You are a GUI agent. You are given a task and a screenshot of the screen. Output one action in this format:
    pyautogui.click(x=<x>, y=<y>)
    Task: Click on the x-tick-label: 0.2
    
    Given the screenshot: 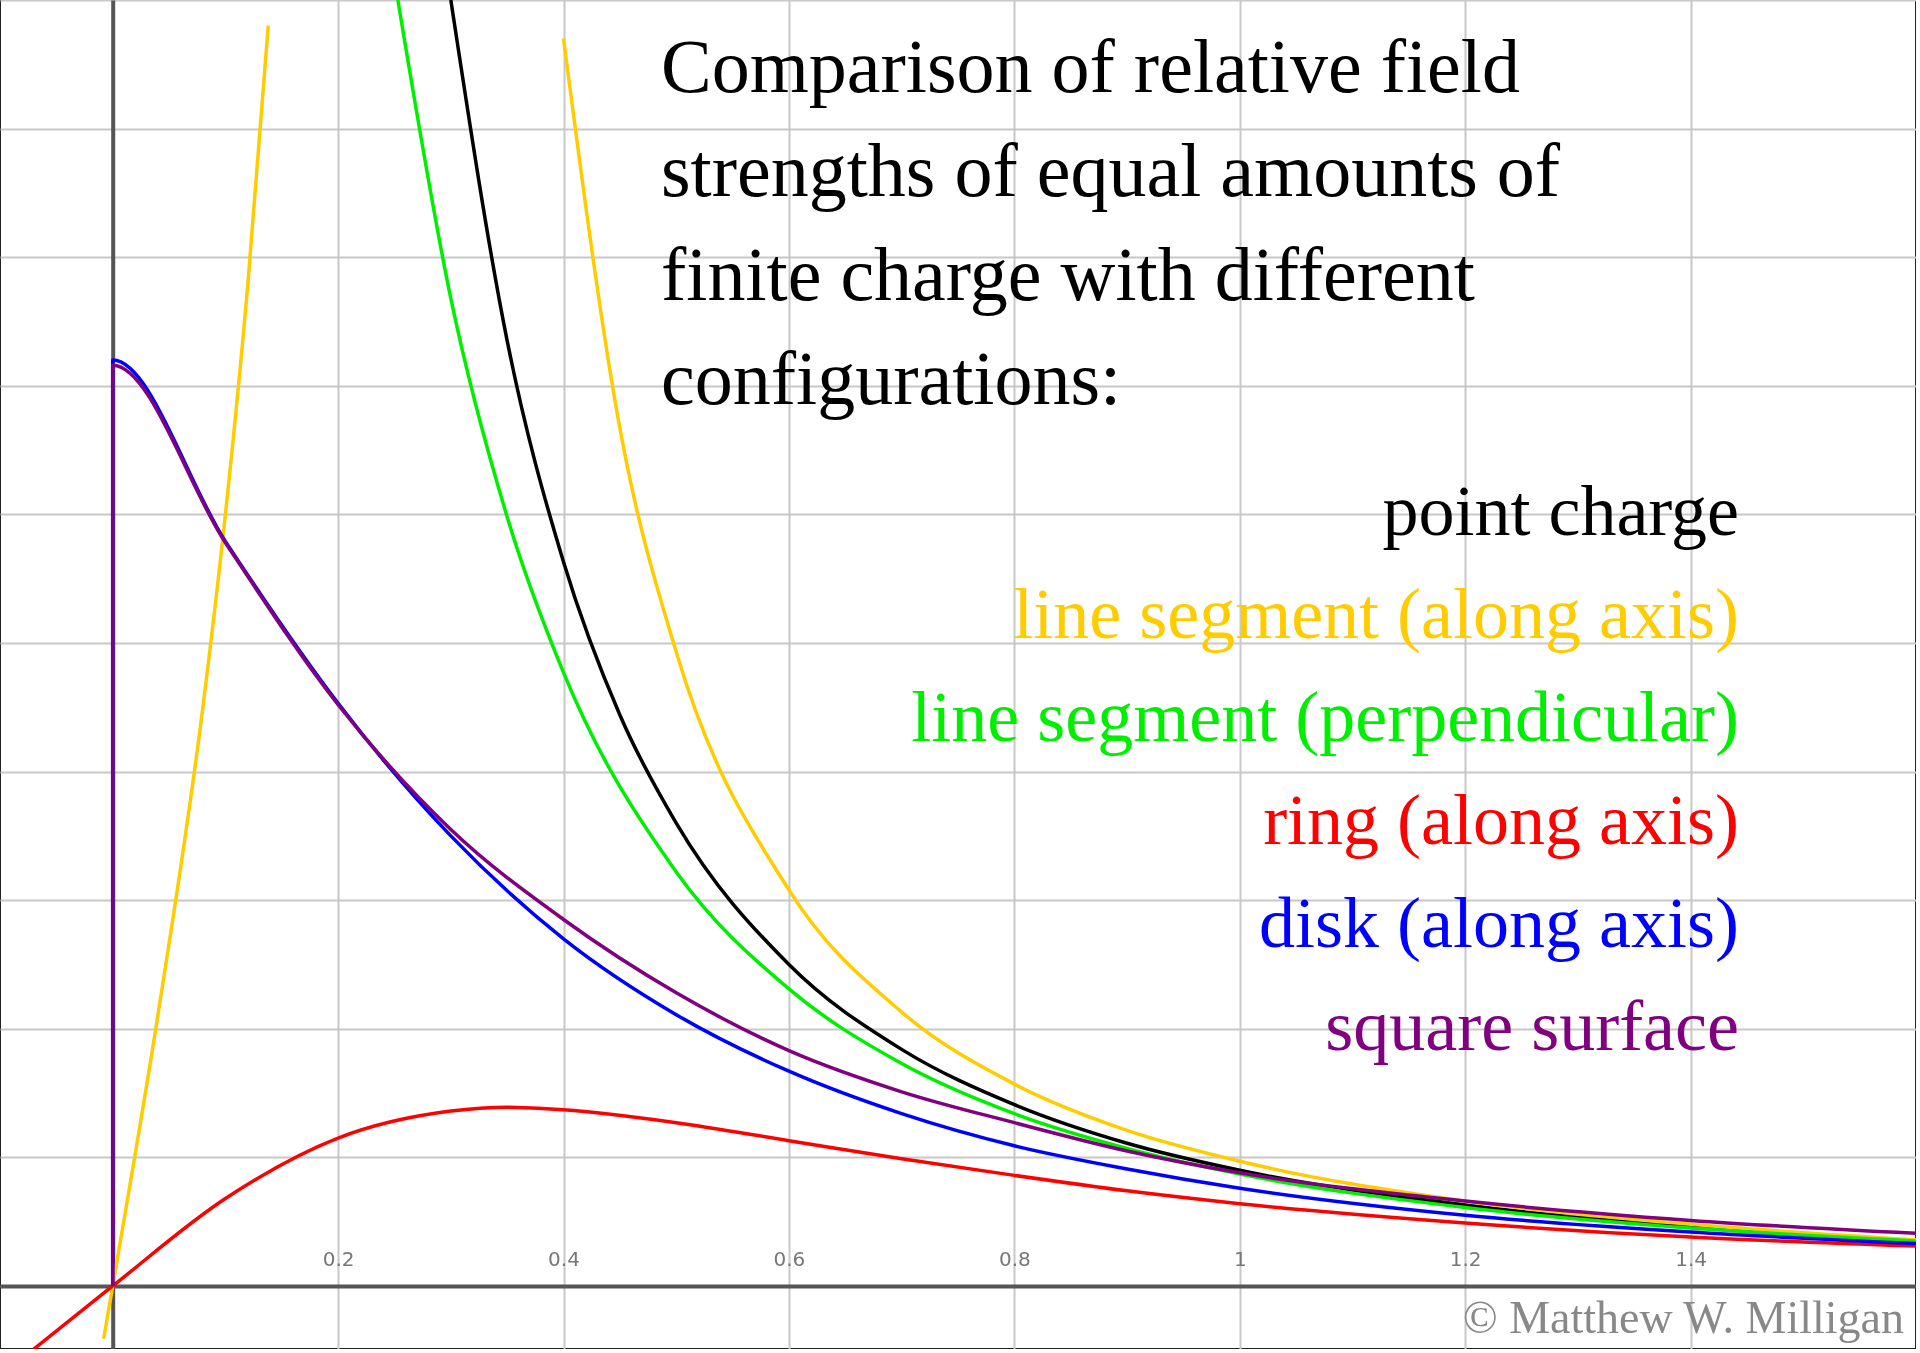 What is the action you would take?
    pyautogui.click(x=338, y=1259)
    